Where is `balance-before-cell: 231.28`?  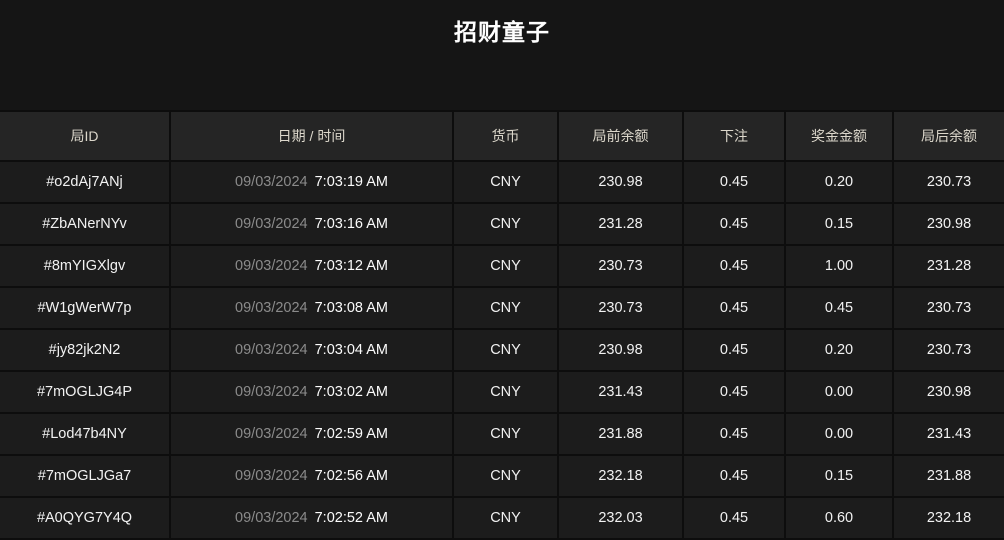 balance-before-cell: 231.28 is located at coordinates (620, 224).